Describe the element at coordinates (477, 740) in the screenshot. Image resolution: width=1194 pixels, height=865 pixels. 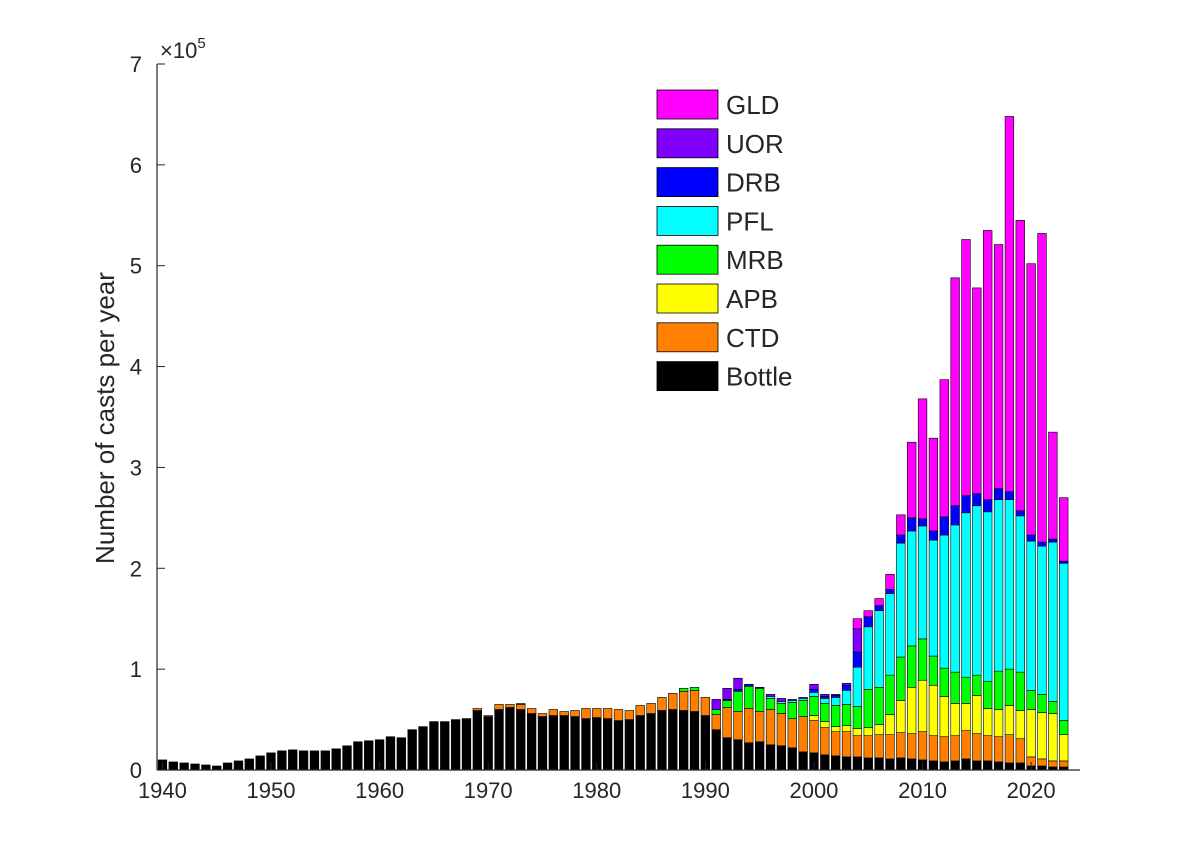
I see `bar-bottle-1969` at that location.